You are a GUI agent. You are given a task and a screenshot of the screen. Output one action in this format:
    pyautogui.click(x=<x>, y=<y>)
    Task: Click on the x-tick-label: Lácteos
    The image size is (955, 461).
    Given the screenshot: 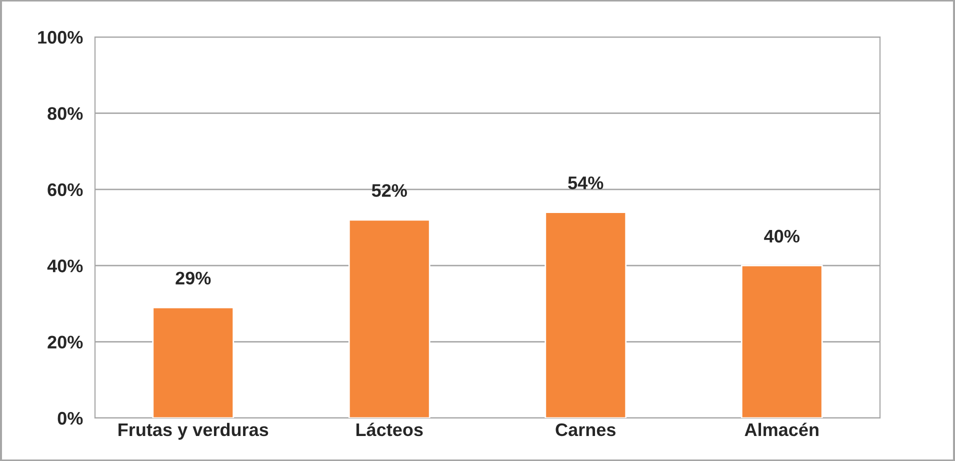 What is the action you would take?
    pyautogui.click(x=389, y=429)
    